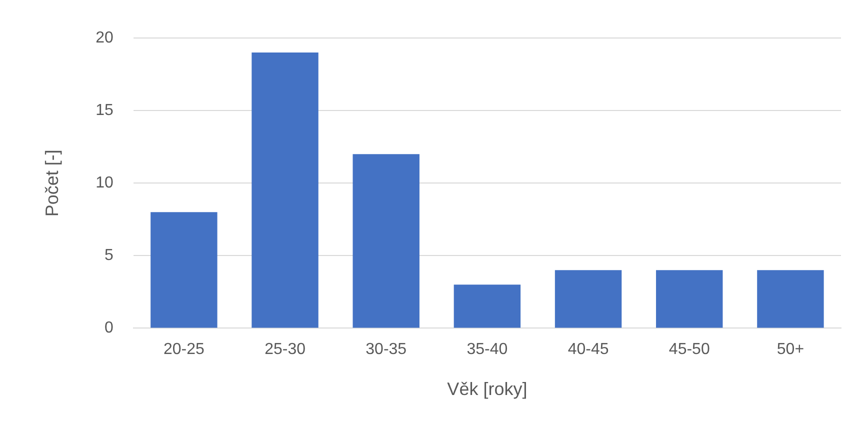 This screenshot has height=423, width=859. I want to click on y-tick-label: 15, so click(105, 110).